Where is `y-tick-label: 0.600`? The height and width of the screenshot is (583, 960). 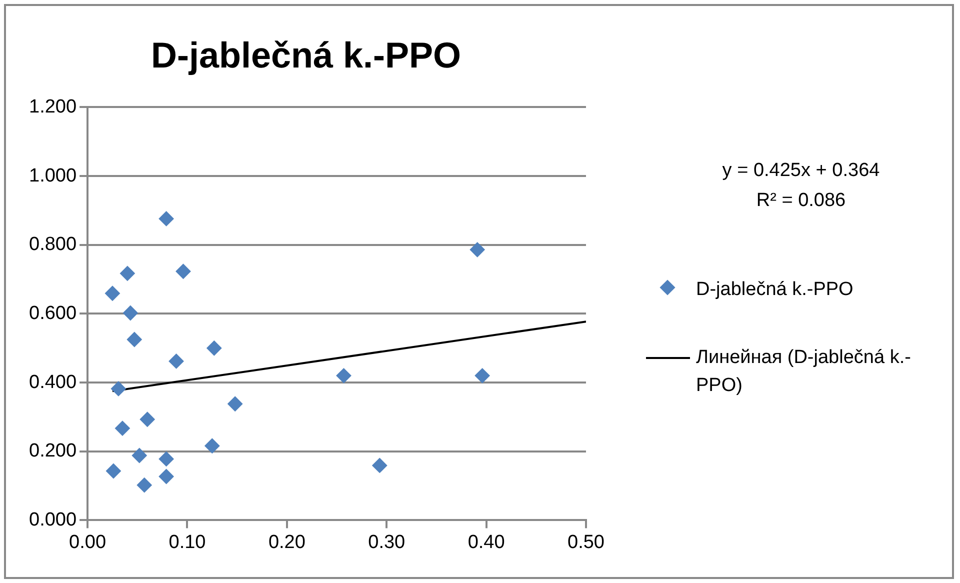
y-tick-label: 0.600 is located at coordinates (53, 313).